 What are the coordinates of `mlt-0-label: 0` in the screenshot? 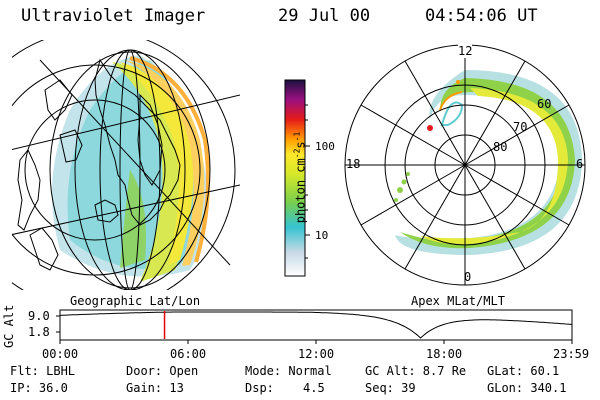 It's located at (468, 277).